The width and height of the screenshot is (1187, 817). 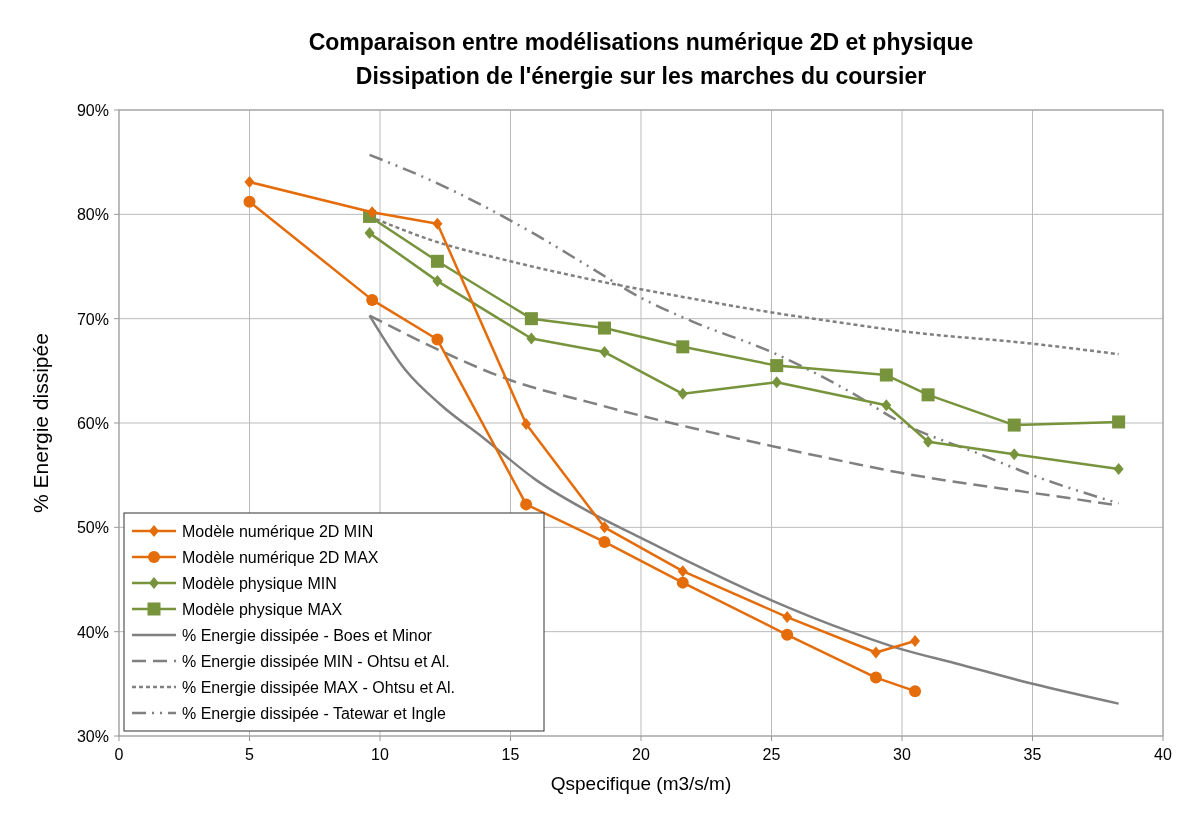 What do you see at coordinates (259, 583) in the screenshot?
I see `legend-label: Modèle physique MIN` at bounding box center [259, 583].